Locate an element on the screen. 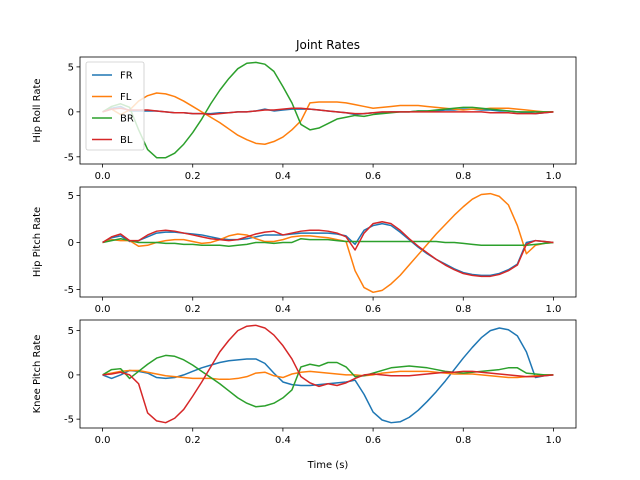  chart-title: Joint Rates is located at coordinates (327, 45).